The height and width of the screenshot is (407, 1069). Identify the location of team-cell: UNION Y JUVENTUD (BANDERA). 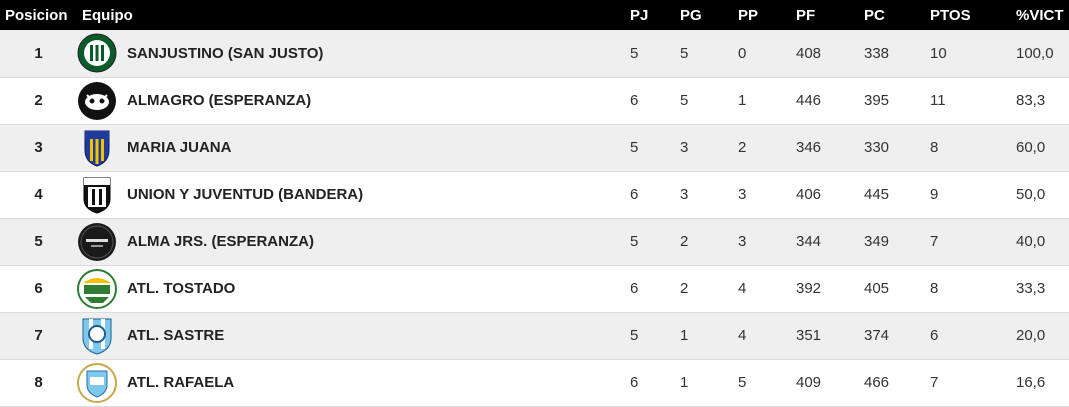
(353, 194).